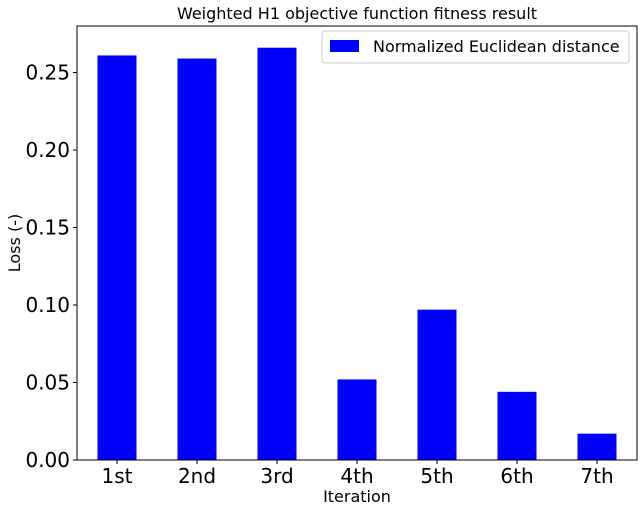 The image size is (643, 516). Describe the element at coordinates (47, 150) in the screenshot. I see `y-tick-label: 0.20` at that location.